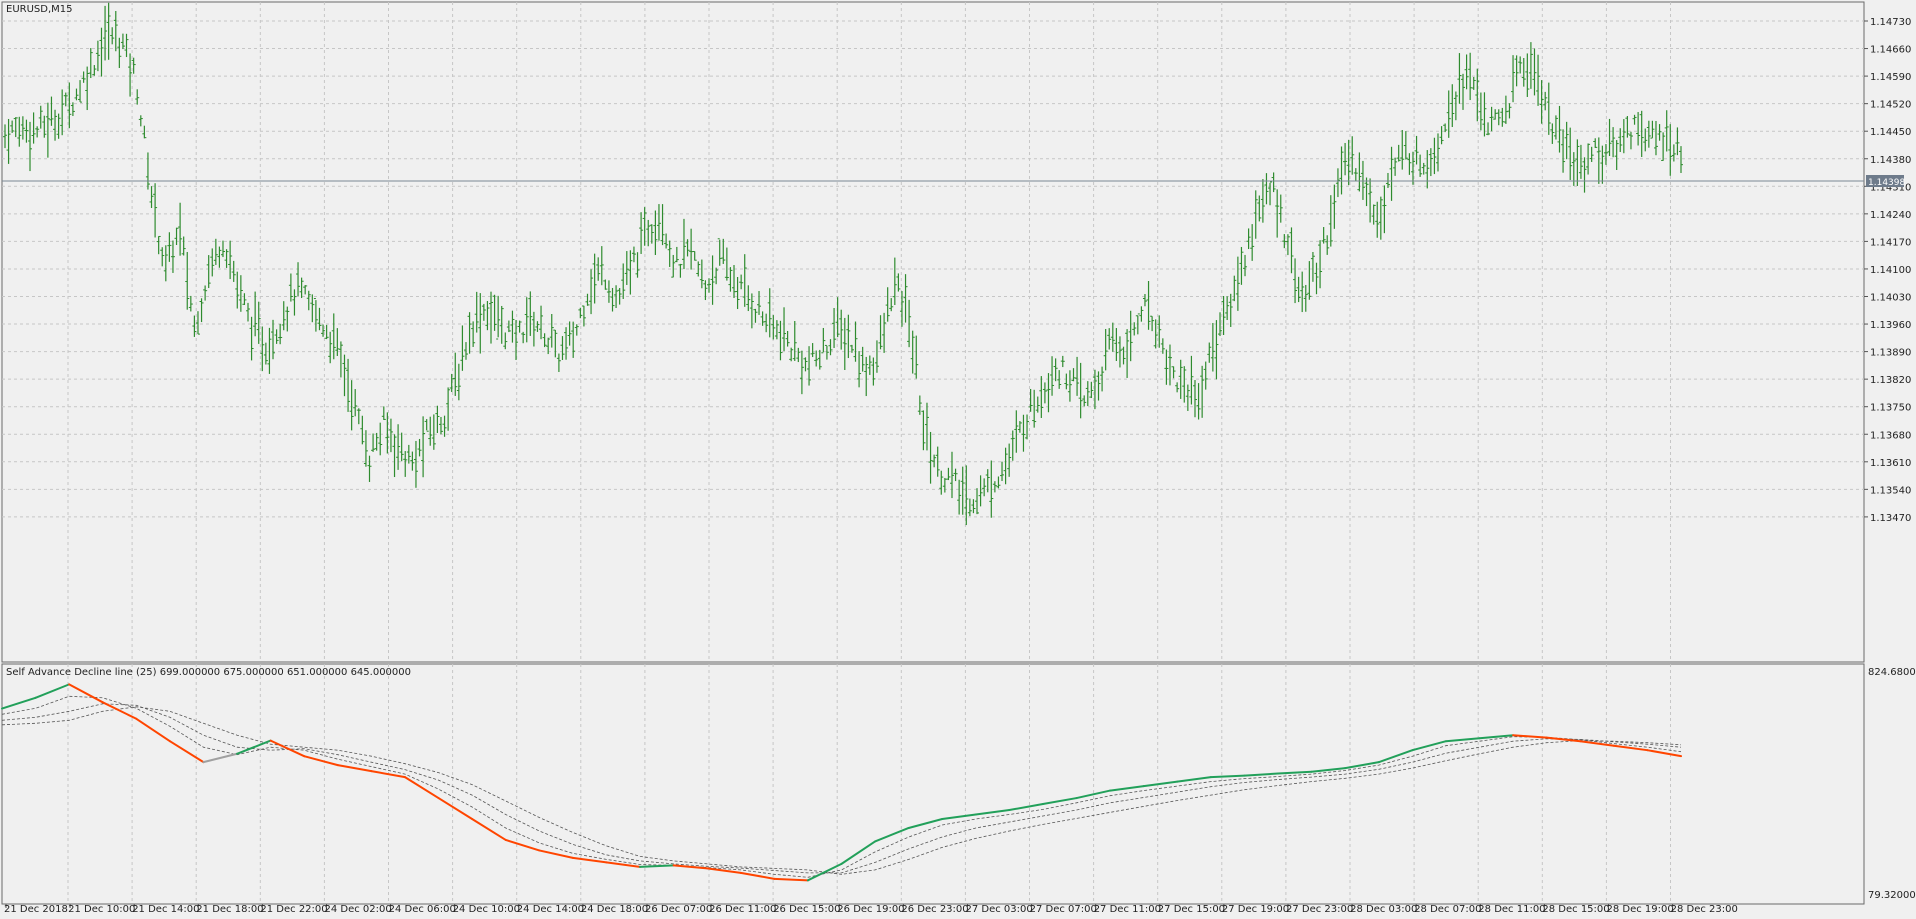  I want to click on time-tick-label: 24 Dec 10:00, so click(486, 909).